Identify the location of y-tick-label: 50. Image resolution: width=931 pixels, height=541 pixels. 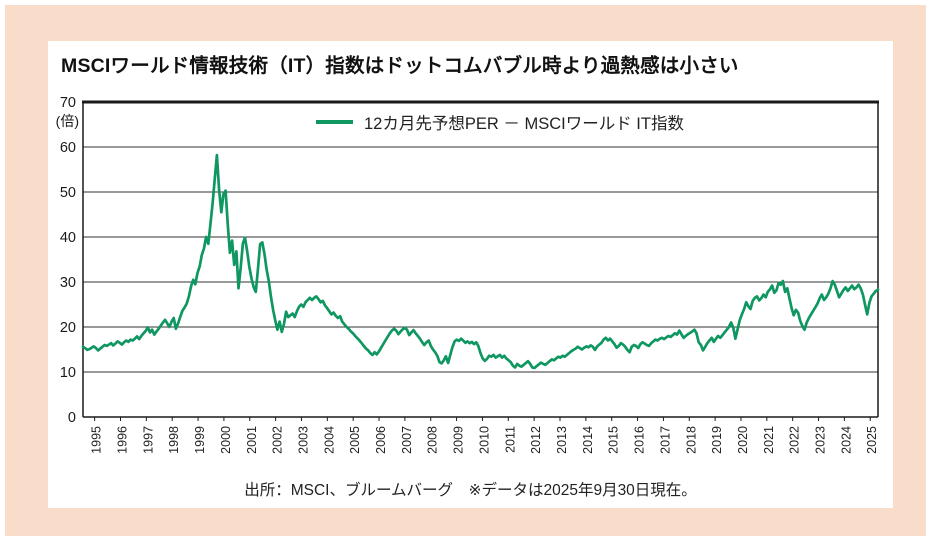
(68, 193).